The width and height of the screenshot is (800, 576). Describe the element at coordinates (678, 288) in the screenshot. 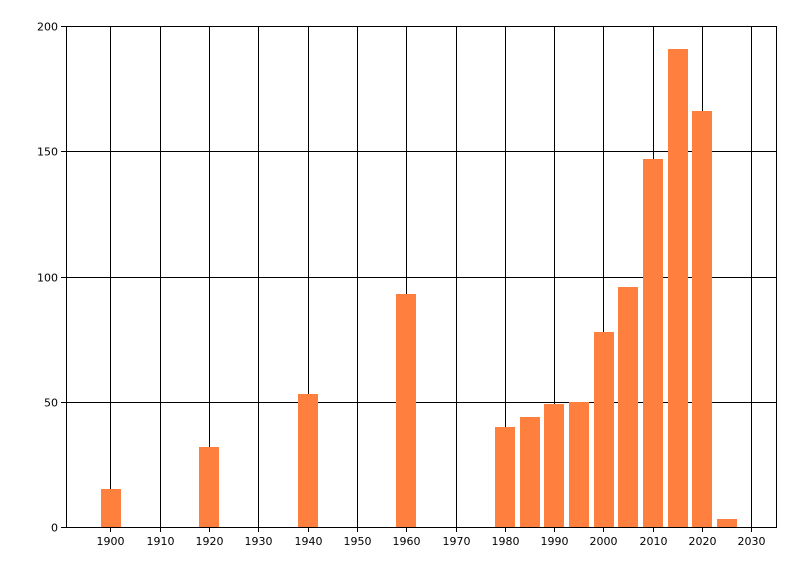

I see `bar-2015` at that location.